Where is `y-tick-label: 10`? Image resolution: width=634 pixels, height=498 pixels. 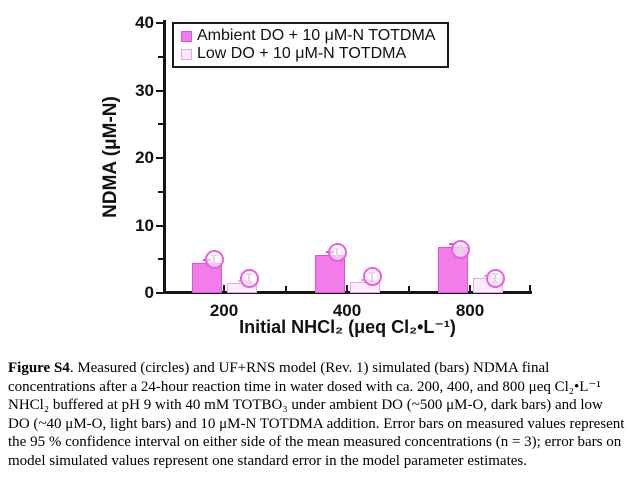
y-tick-label: 10 is located at coordinates (144, 225).